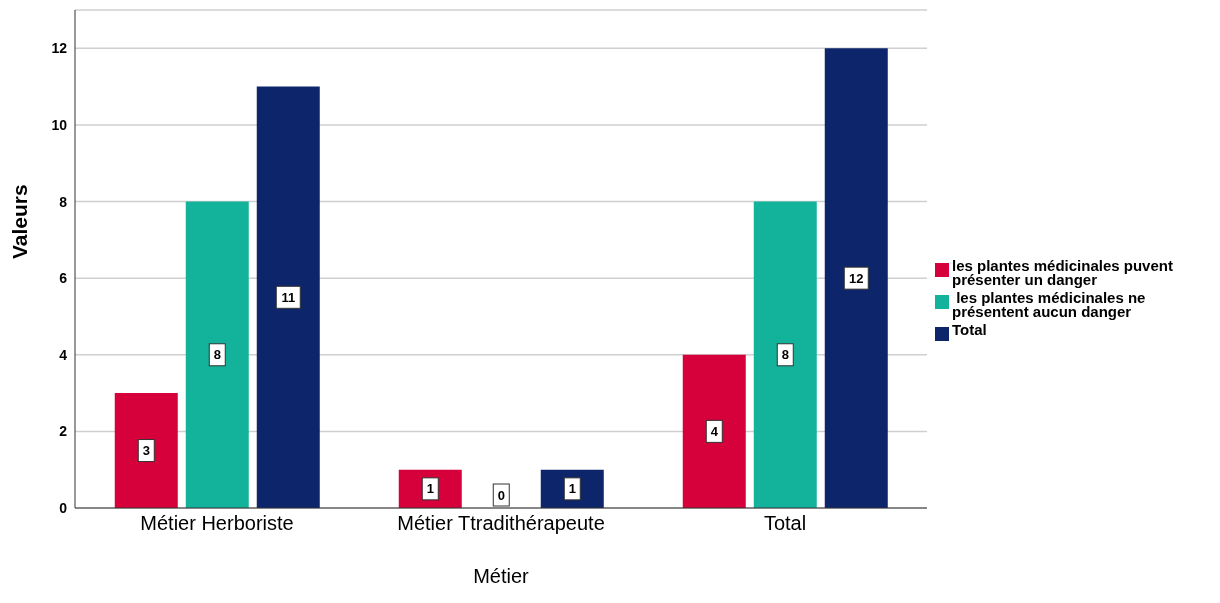 This screenshot has height=603, width=1220. I want to click on x-tick-label: Métier Ttradithérapeute, so click(501, 523).